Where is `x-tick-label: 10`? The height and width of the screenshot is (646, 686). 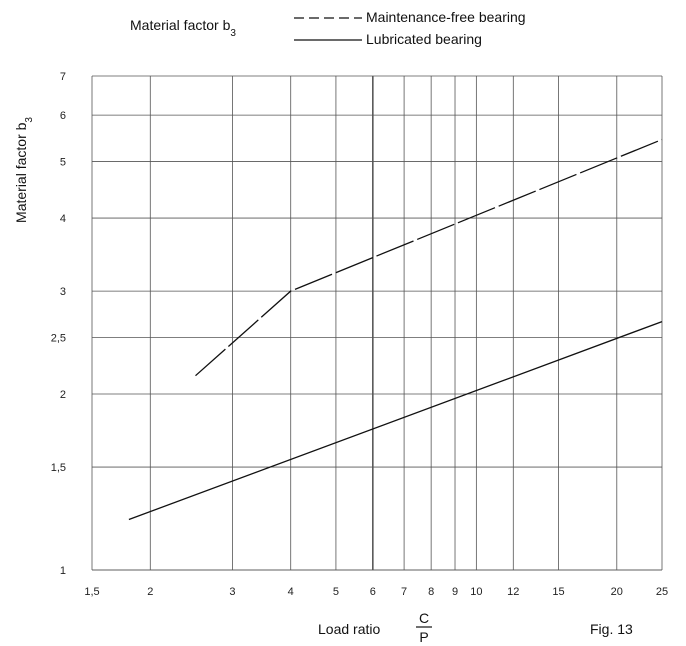 x-tick-label: 10 is located at coordinates (476, 592).